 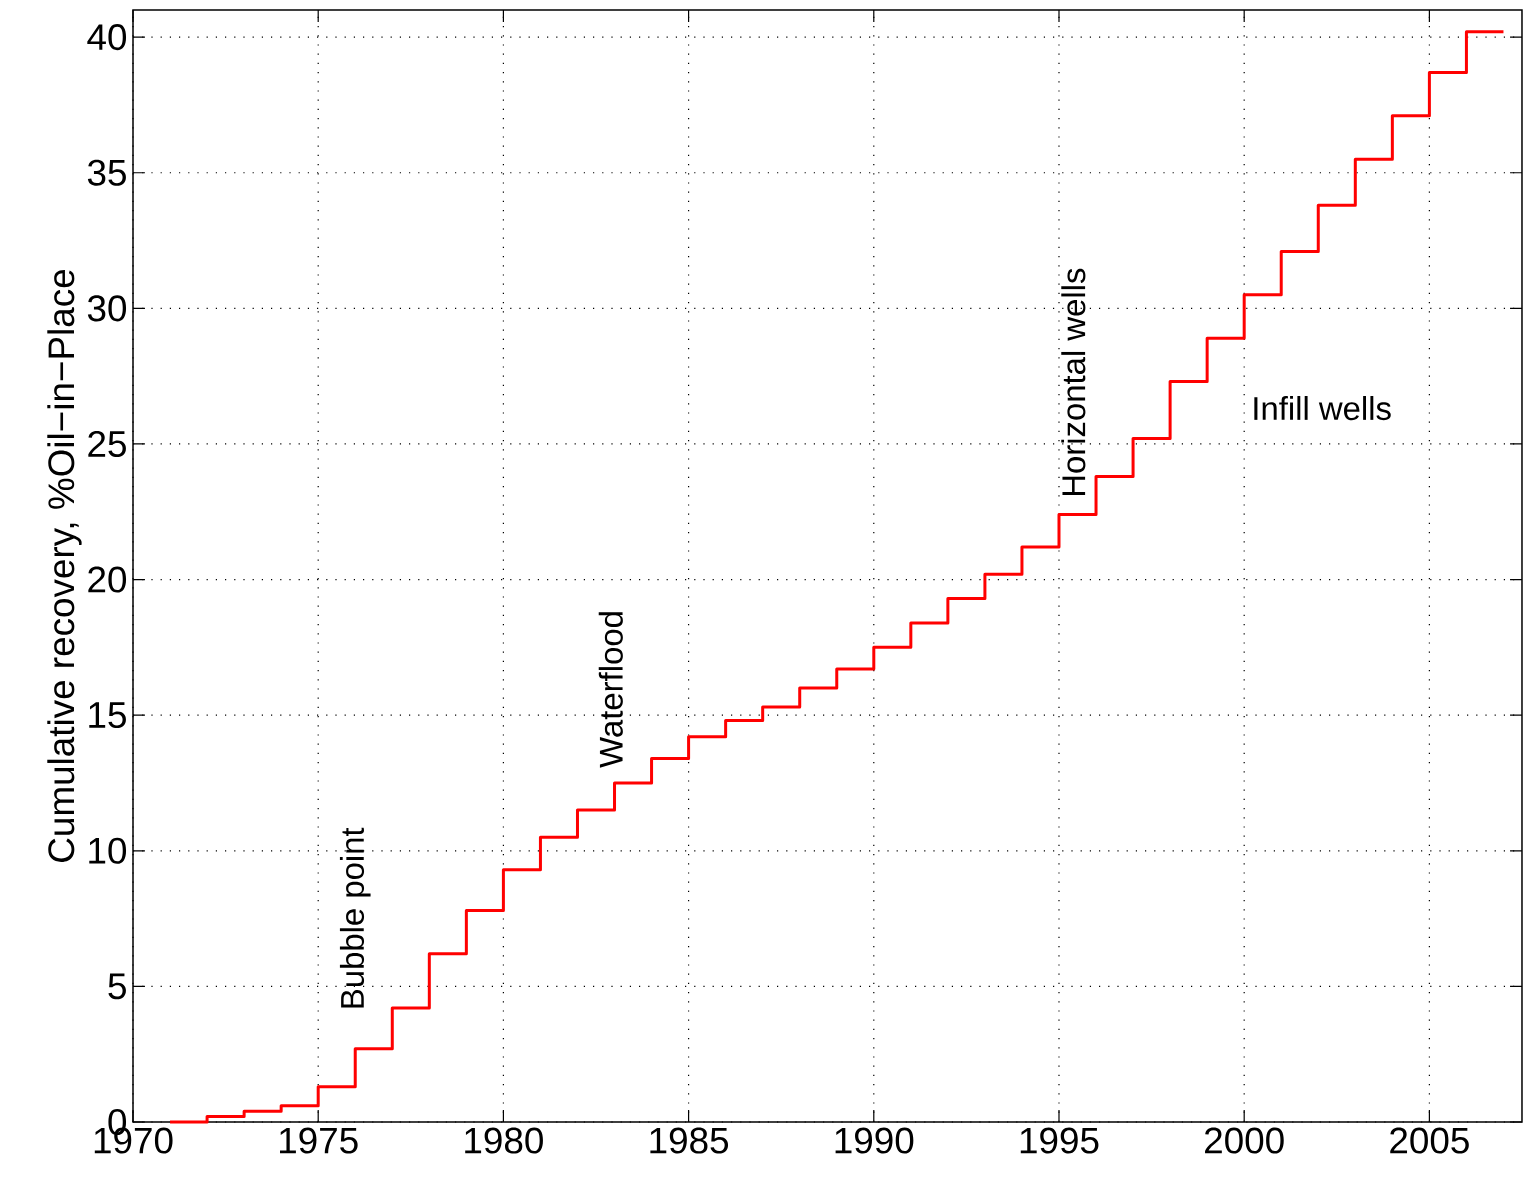 What do you see at coordinates (610, 690) in the screenshot?
I see `annotation: Waterflood` at bounding box center [610, 690].